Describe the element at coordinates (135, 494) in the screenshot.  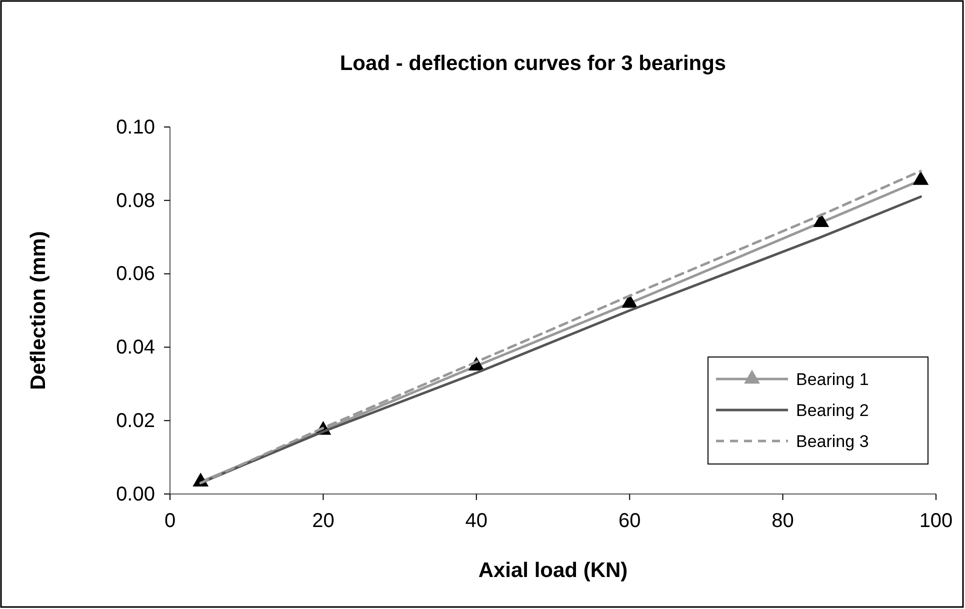
I see `y-tick-label: 0.00` at that location.